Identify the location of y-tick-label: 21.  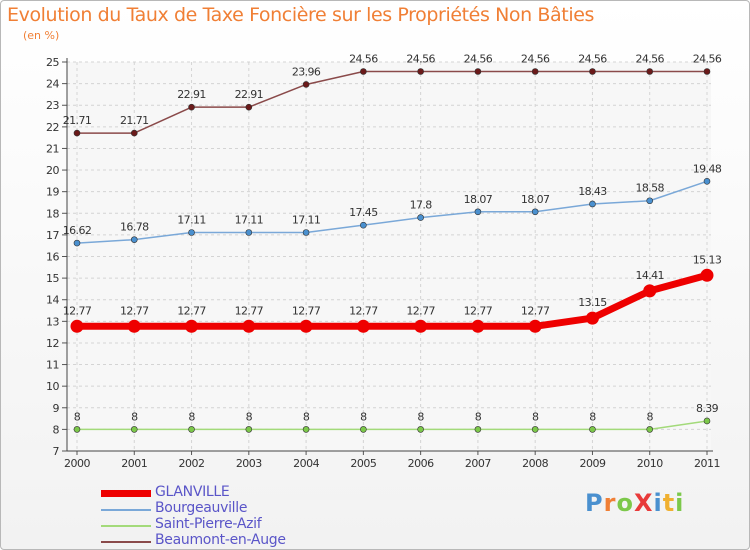
(52, 148).